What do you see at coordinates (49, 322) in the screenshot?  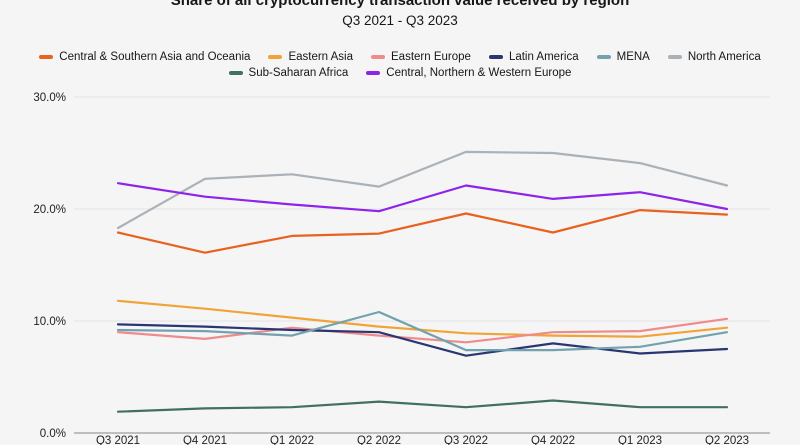 I see `y-tick-label: 10.0%` at bounding box center [49, 322].